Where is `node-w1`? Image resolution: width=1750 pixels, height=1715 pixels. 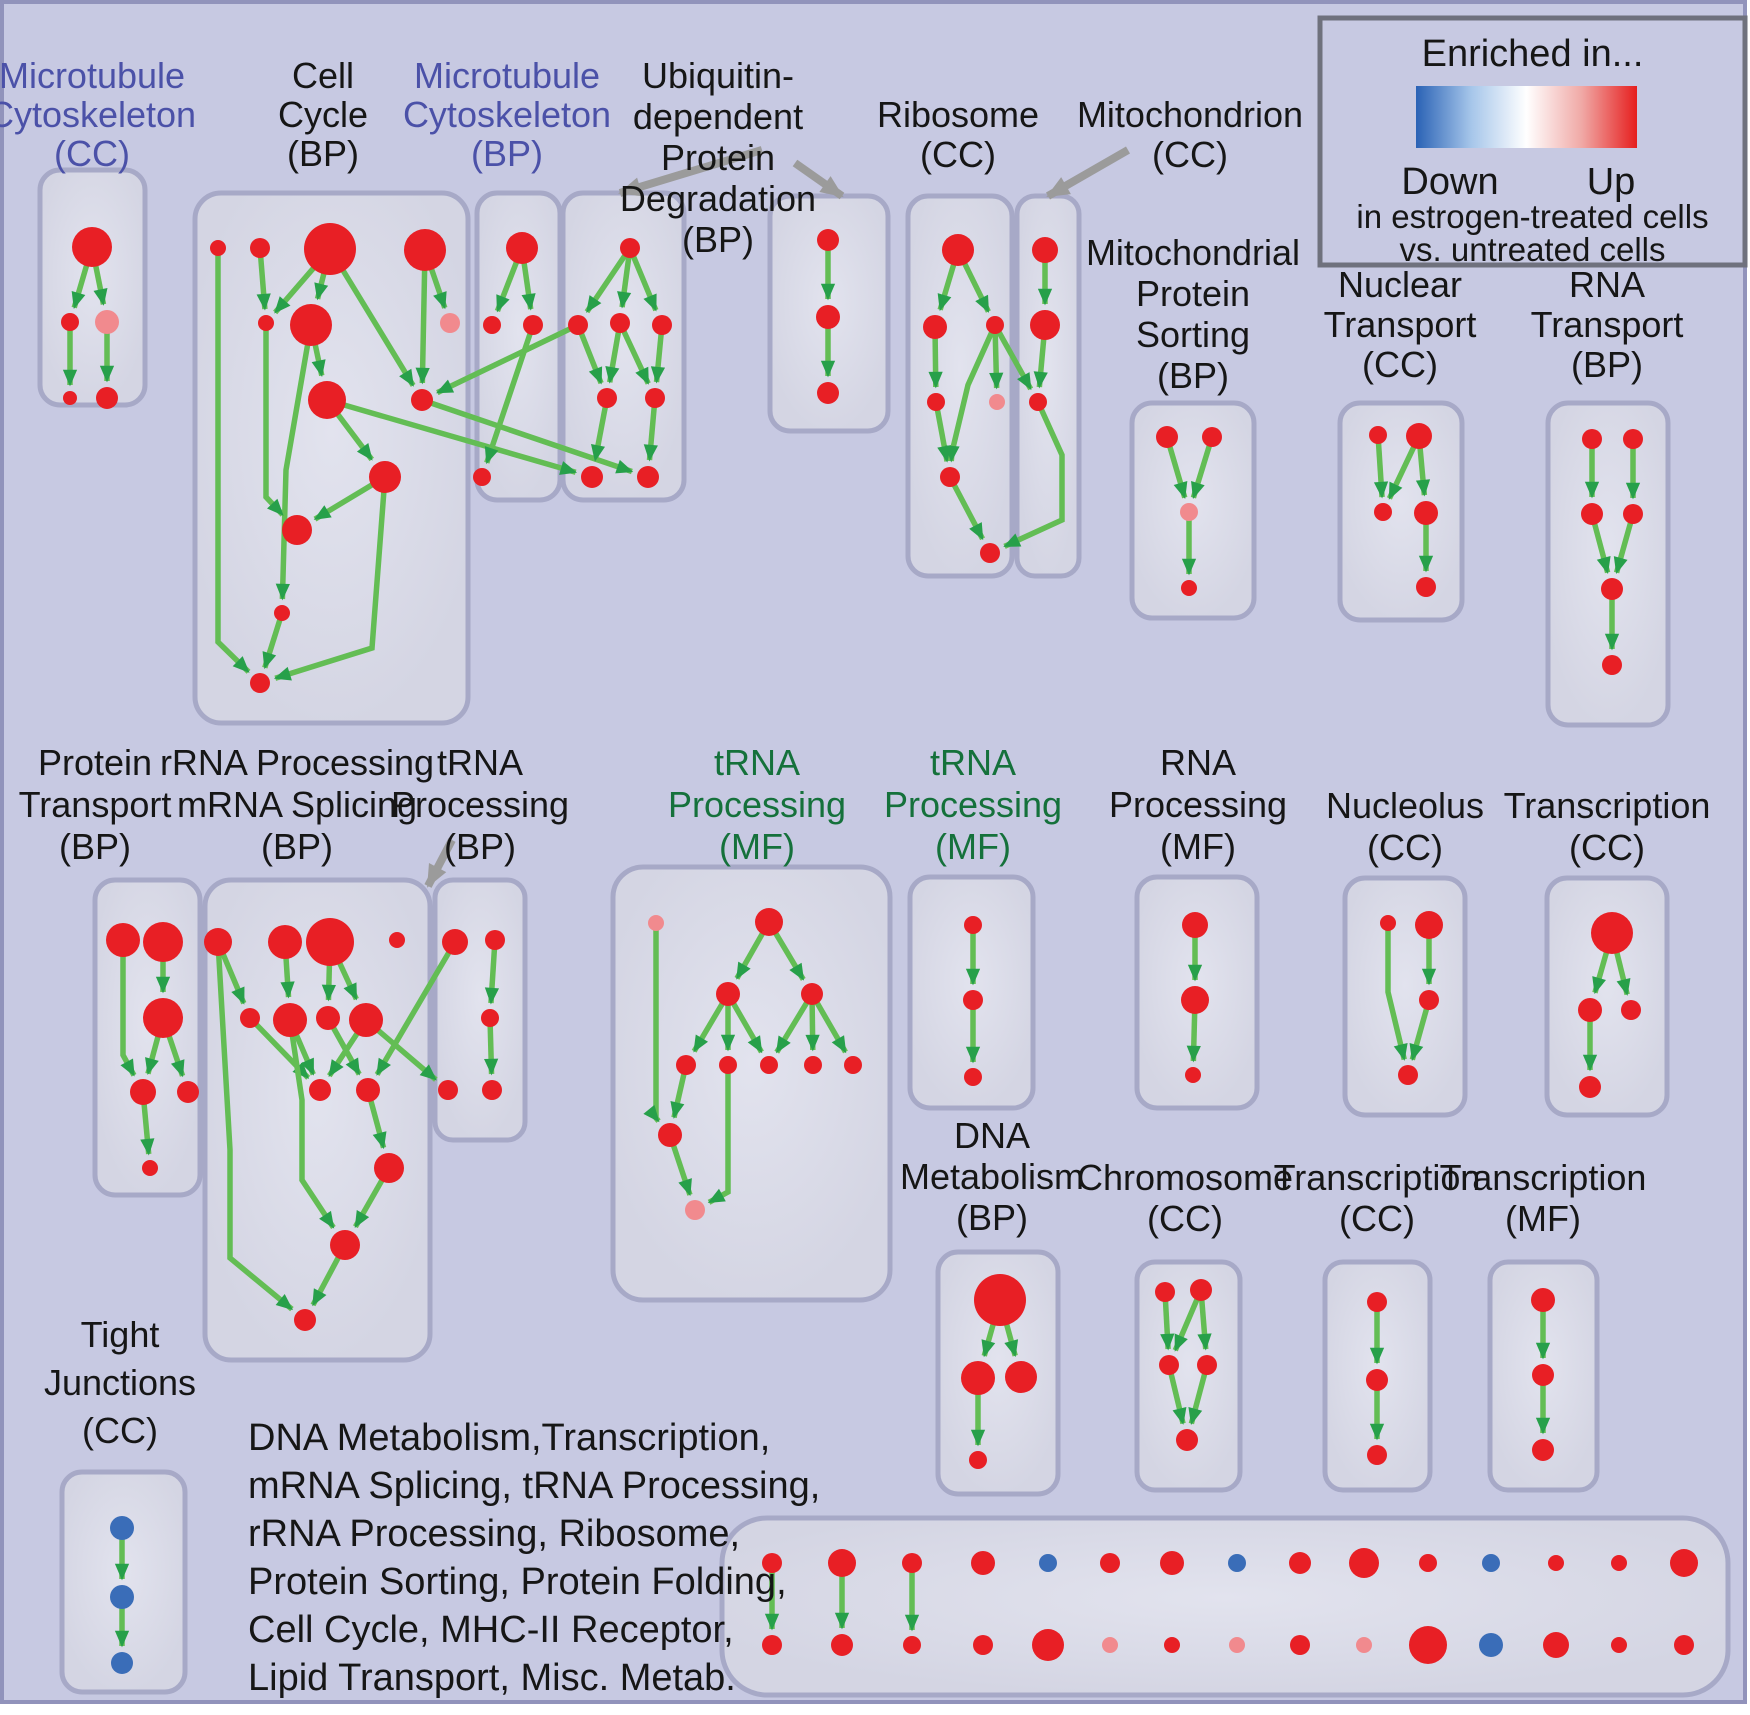
node-w1 is located at coordinates (218, 942).